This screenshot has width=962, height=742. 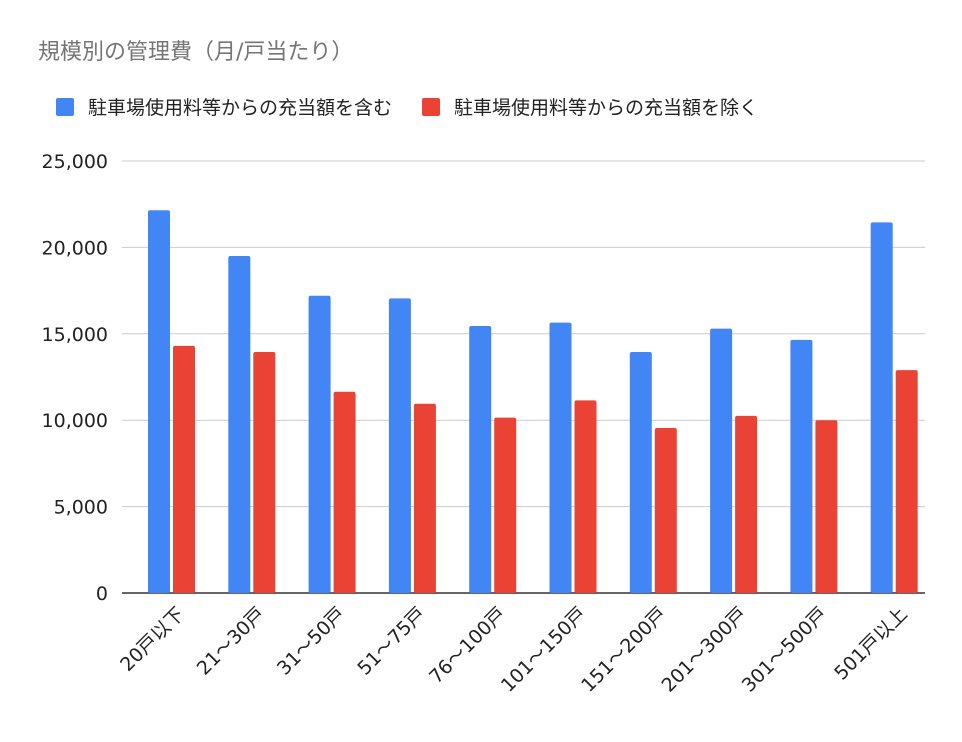 What do you see at coordinates (704, 650) in the screenshot?
I see `x-tick-label: 201～300戸` at bounding box center [704, 650].